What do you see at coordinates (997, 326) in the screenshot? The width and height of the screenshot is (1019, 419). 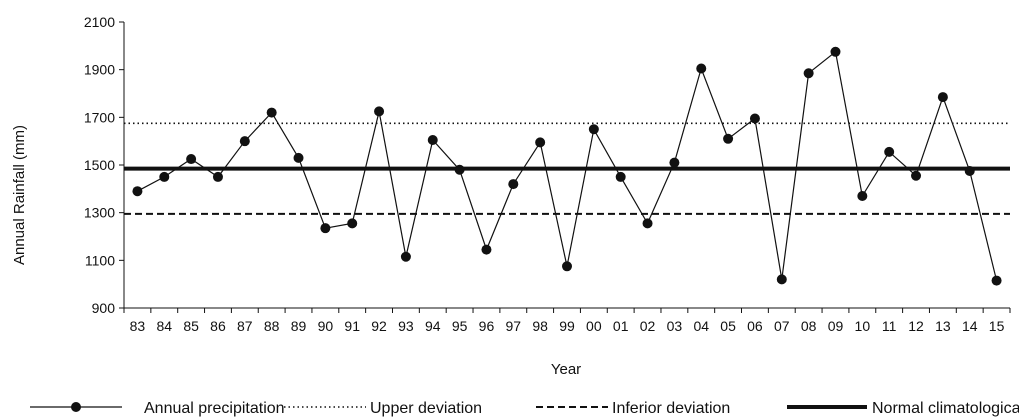 I see `x-tick-label: 15` at bounding box center [997, 326].